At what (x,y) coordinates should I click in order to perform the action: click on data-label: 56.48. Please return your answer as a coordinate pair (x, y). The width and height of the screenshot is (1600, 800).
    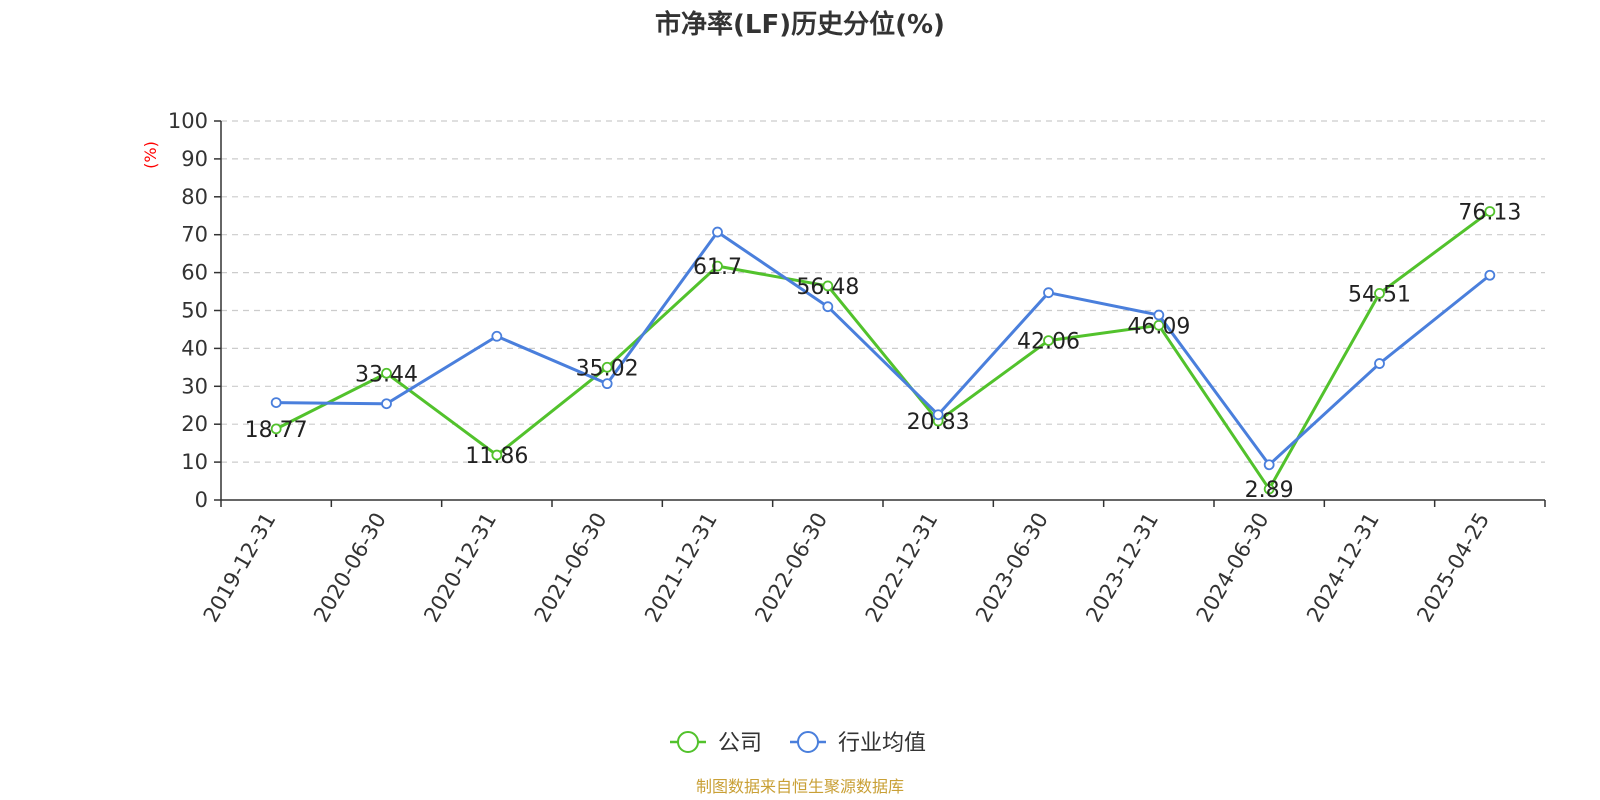
    Looking at the image, I should click on (827, 287).